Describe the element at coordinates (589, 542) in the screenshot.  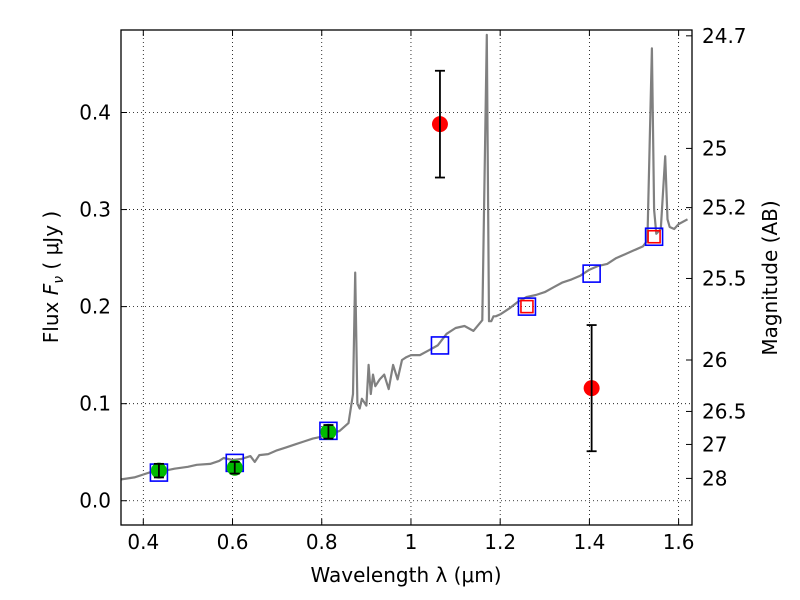
I see `x-tick-label: 1.4` at that location.